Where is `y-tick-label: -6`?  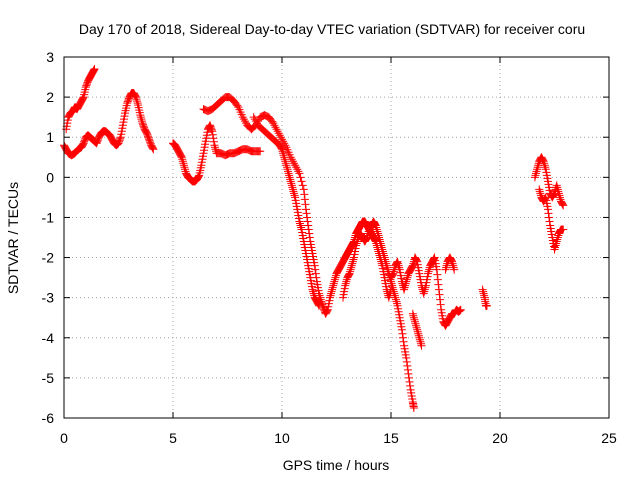
y-tick-label: -6 is located at coordinates (48, 418).